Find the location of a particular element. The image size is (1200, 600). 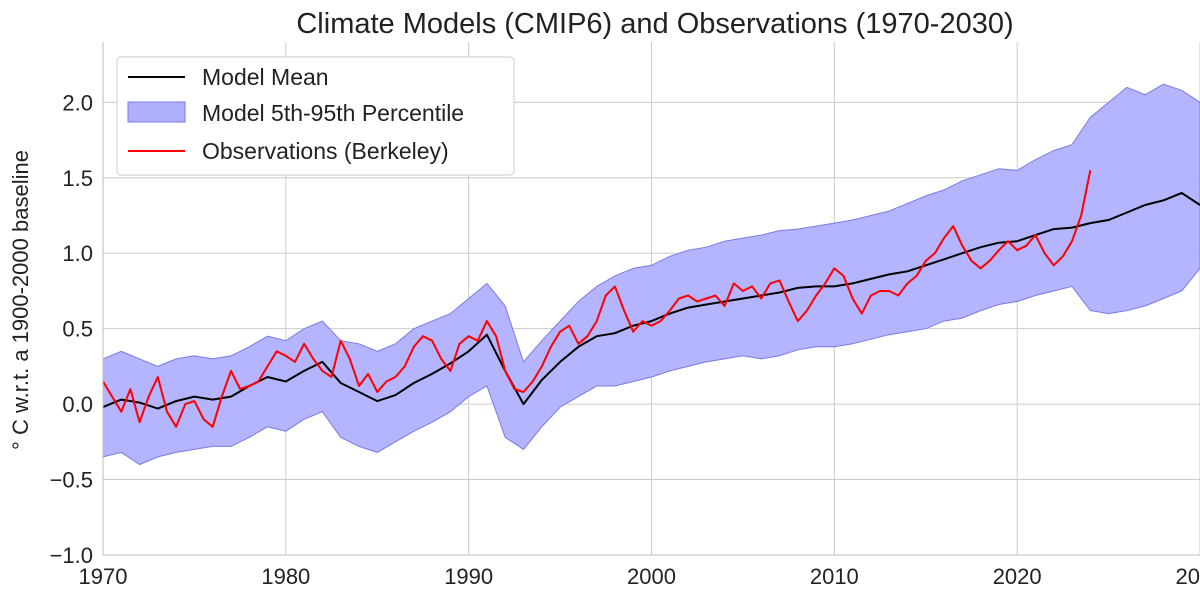

legend-label-model-mean: Model Mean is located at coordinates (265, 77).